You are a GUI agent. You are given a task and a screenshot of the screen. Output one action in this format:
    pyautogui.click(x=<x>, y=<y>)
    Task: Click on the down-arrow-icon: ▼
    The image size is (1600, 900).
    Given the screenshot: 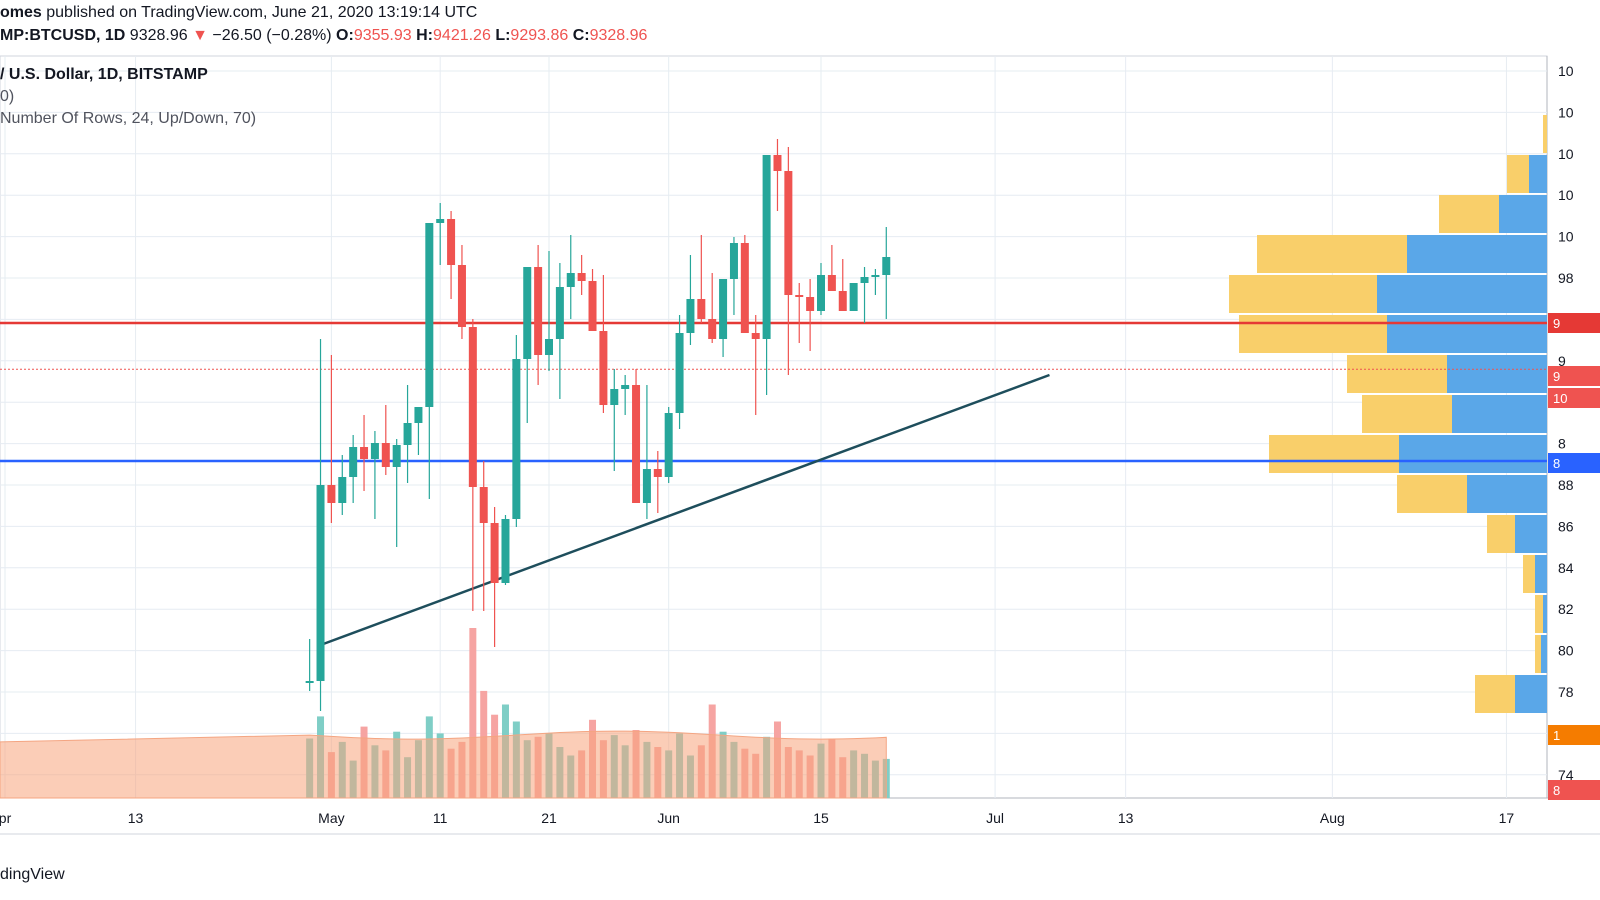 What is the action you would take?
    pyautogui.click(x=200, y=35)
    